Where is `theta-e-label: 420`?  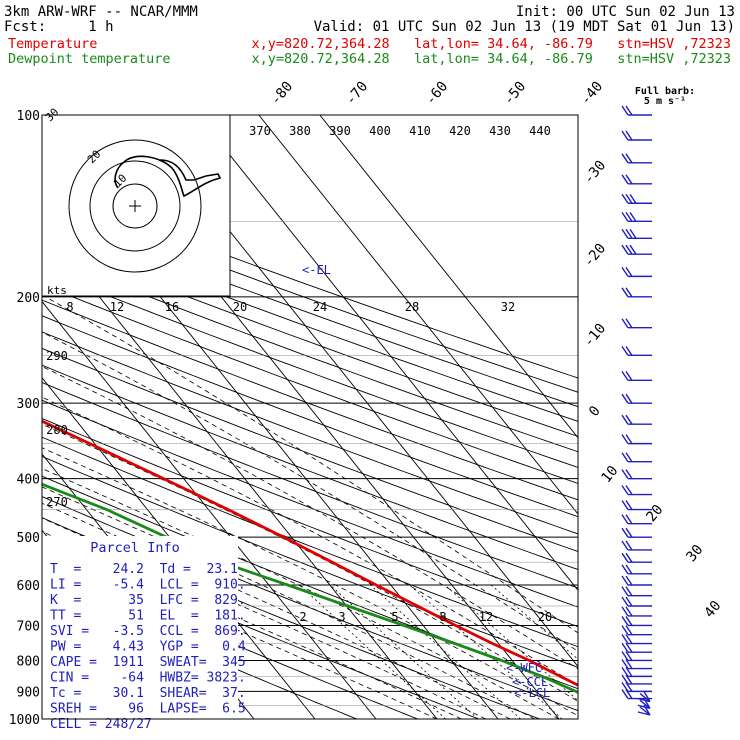
theta-e-label: 420 is located at coordinates (460, 131).